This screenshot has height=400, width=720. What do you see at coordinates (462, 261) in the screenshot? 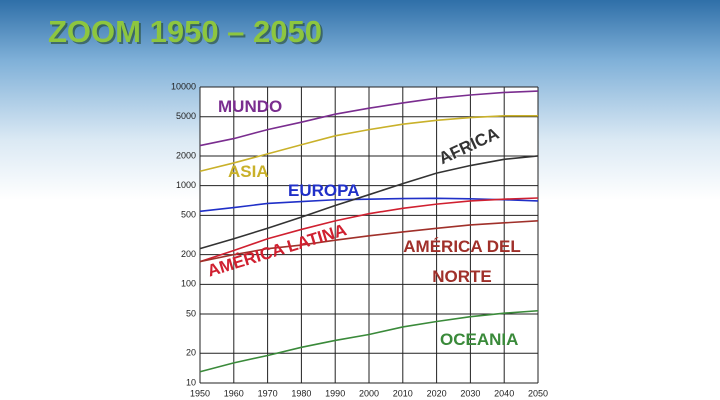
I see `series-label: AMÉRICA DEL NORTE` at bounding box center [462, 261].